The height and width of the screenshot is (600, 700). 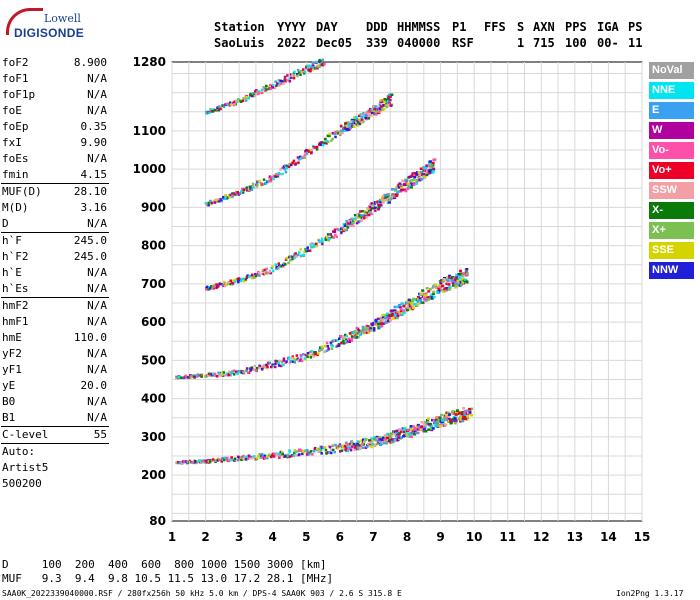 What do you see at coordinates (15, 126) in the screenshot?
I see `param-name: foEp` at bounding box center [15, 126].